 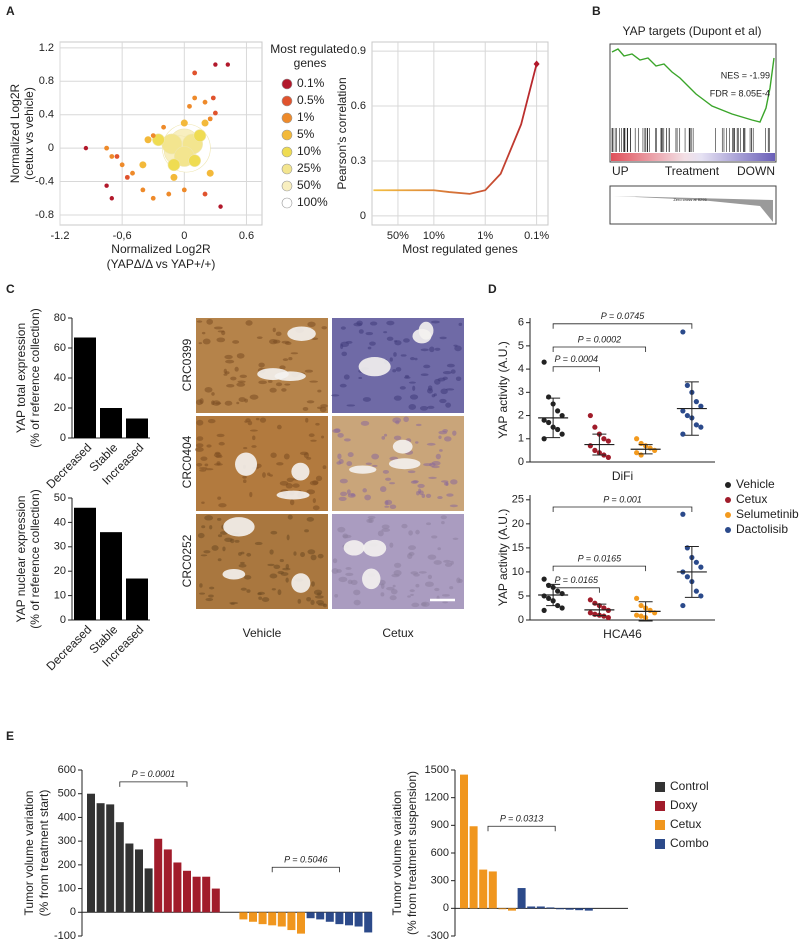 What do you see at coordinates (65, 936) in the screenshot?
I see `y-tick-label: -100` at bounding box center [65, 936].